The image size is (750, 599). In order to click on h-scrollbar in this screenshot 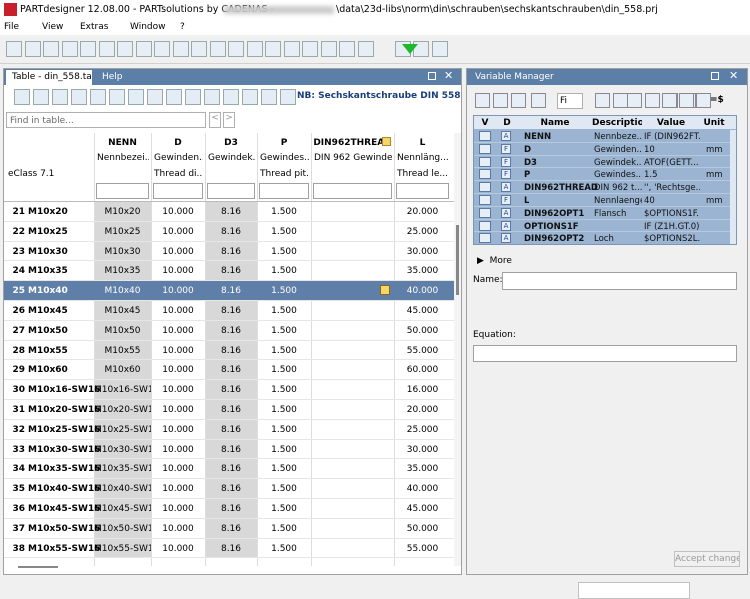, I will do `click(38, 567)`.